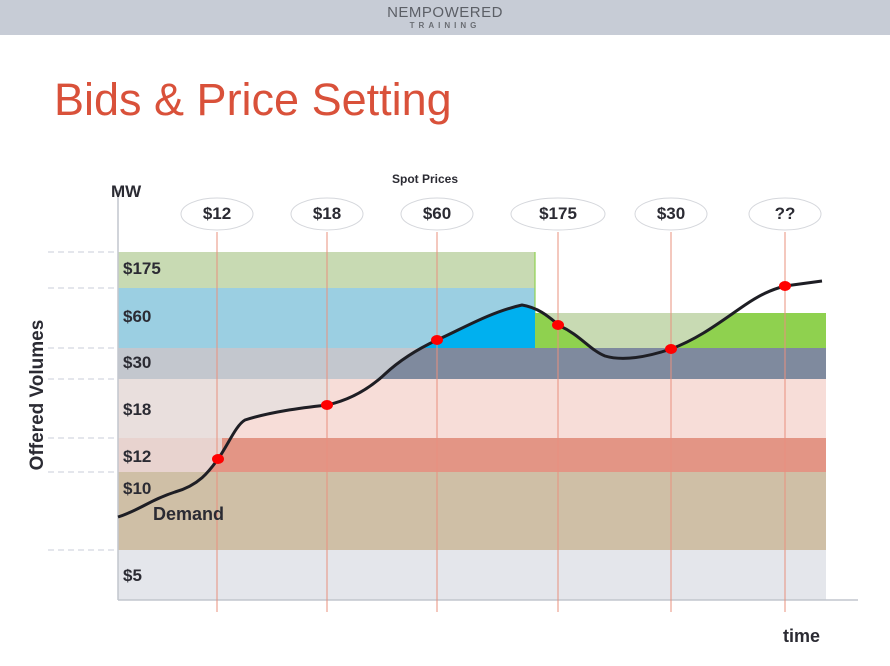  I want to click on band-label-5: $5, so click(132, 575).